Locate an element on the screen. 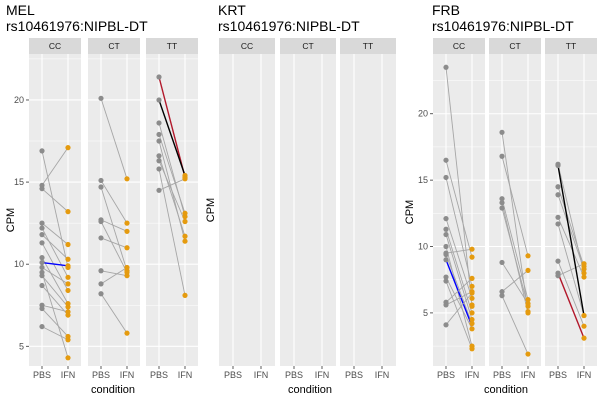 The width and height of the screenshot is (600, 405). krt-title-line2: rs10461976:NIPBL-DT is located at coordinates (289, 26).